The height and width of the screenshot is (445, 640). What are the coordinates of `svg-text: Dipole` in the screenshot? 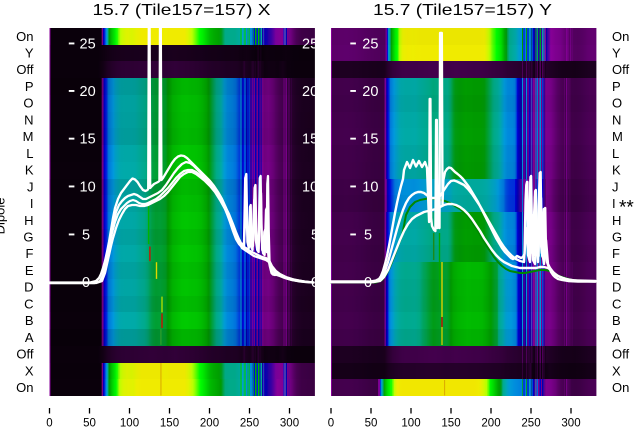 It's located at (4, 216).